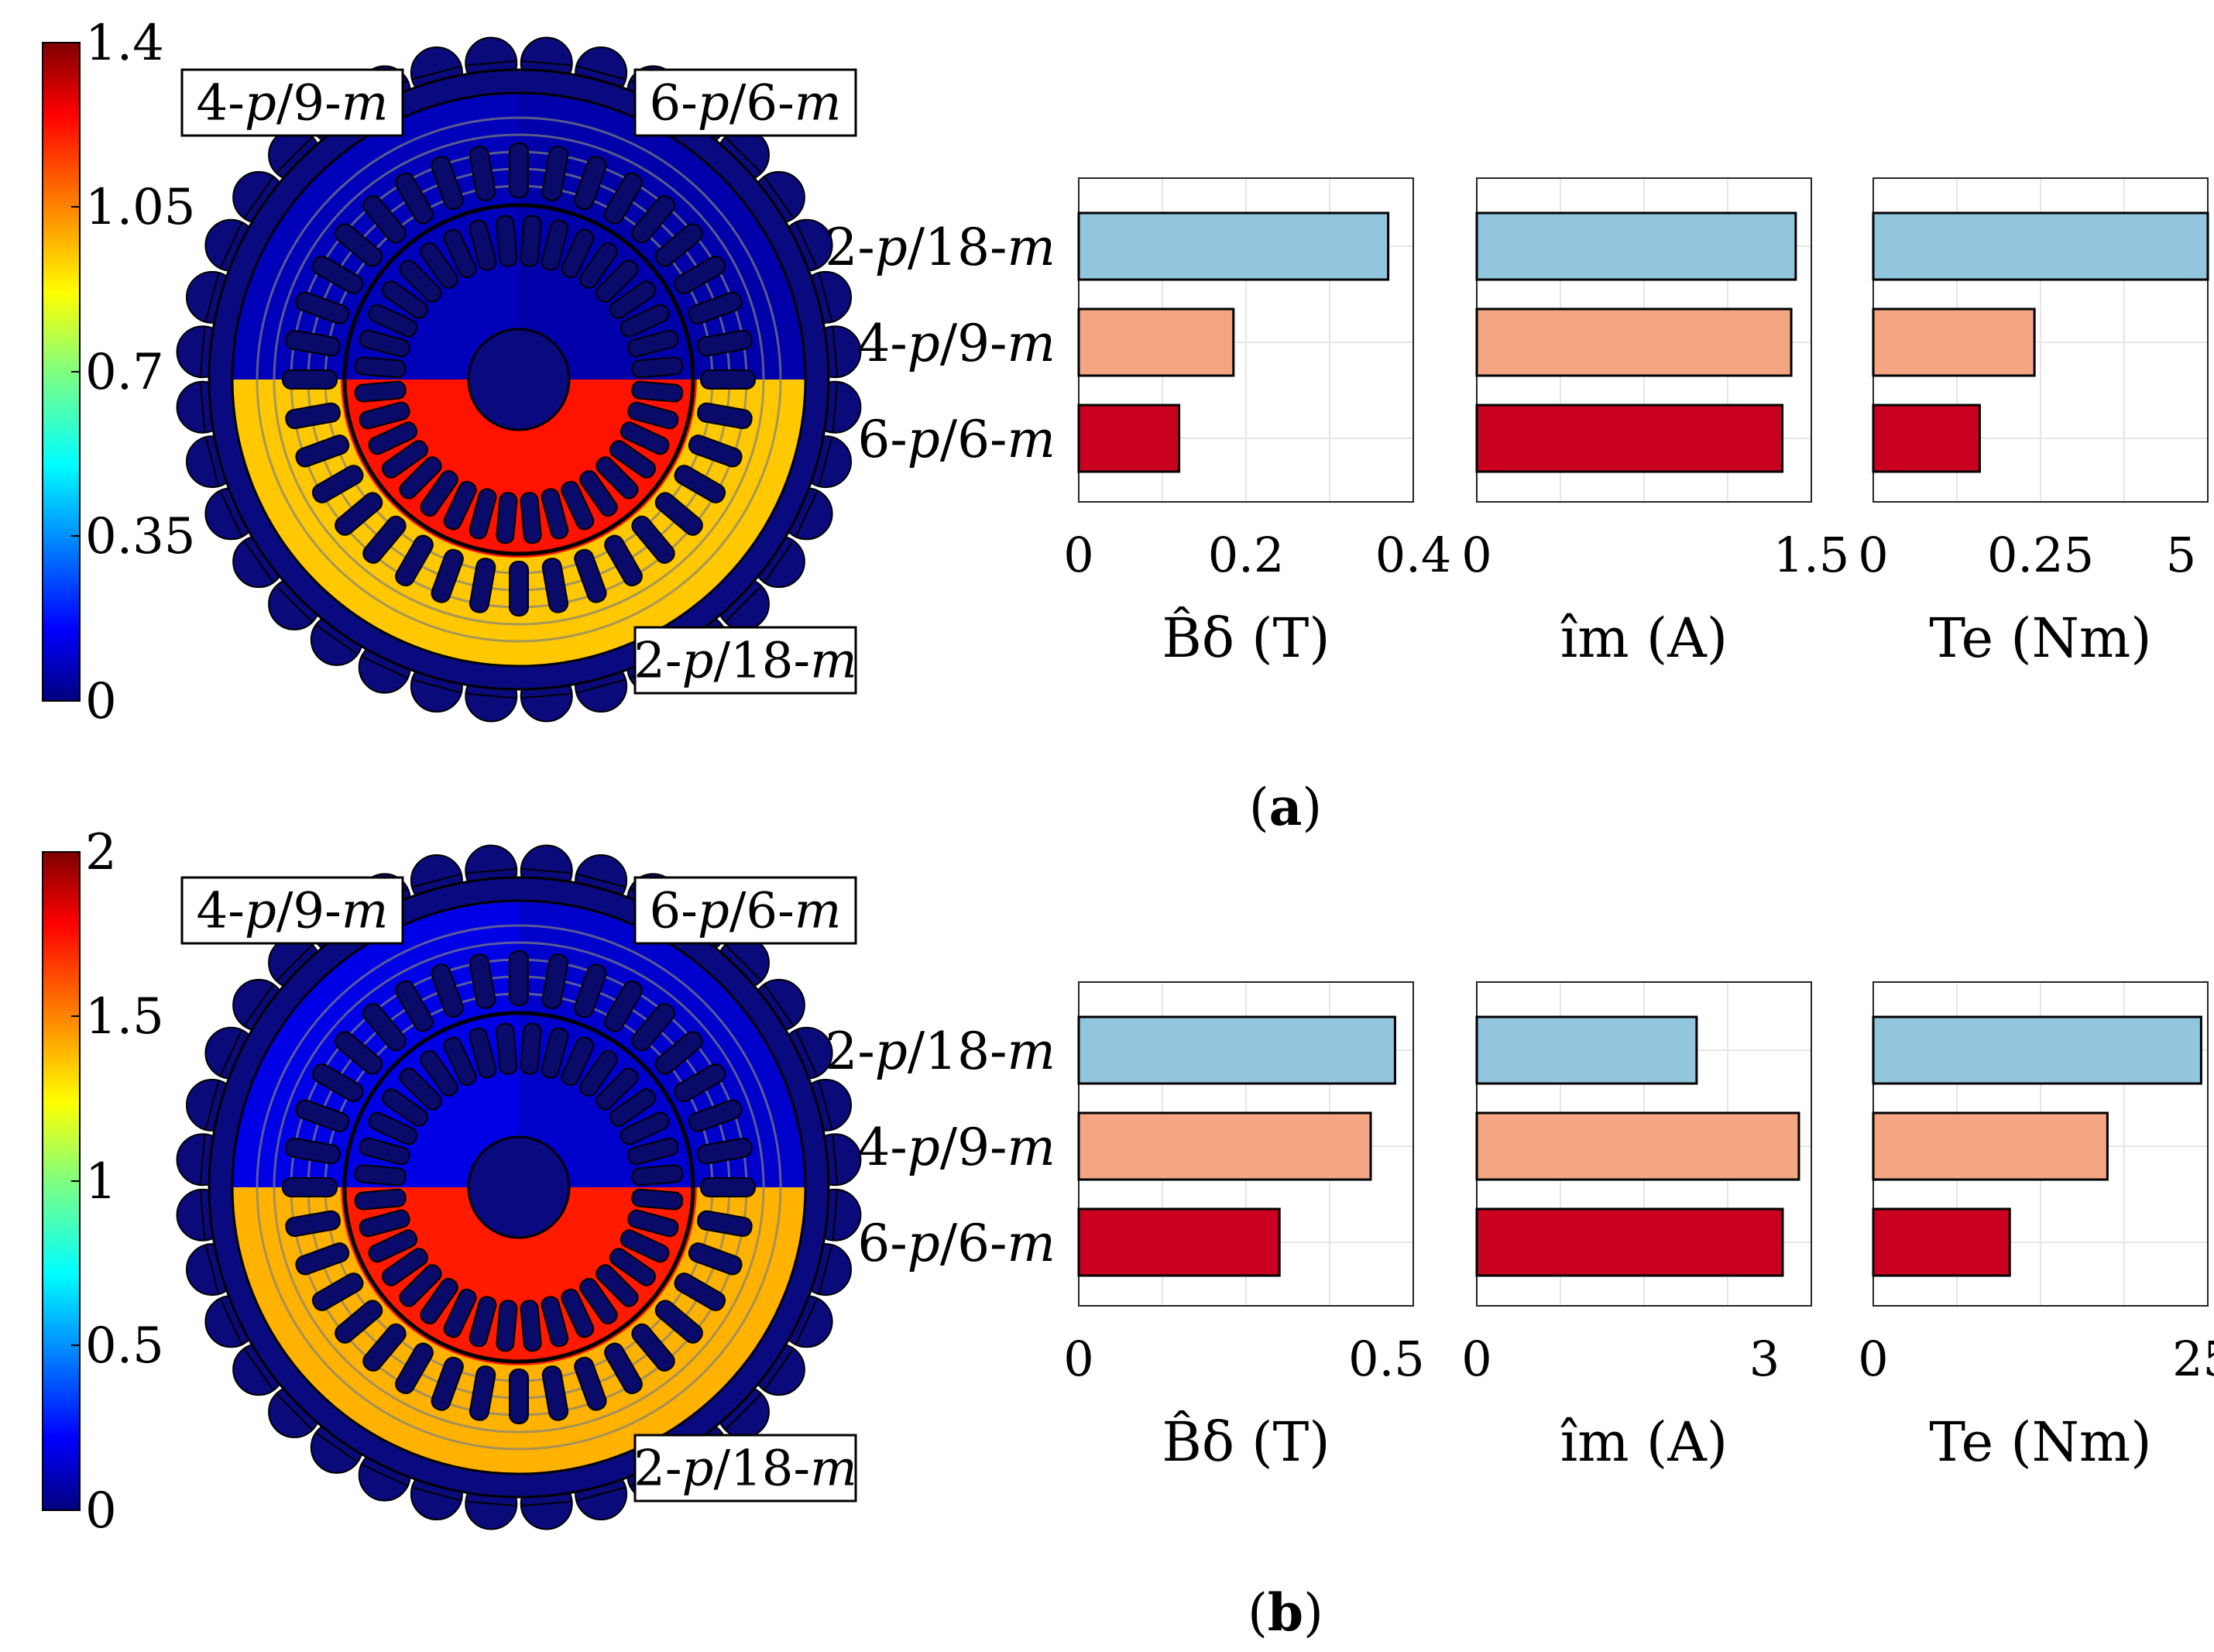 This screenshot has height=1652, width=2214. Describe the element at coordinates (2036, 1227) in the screenshot. I see `bar-chart-b-3: 0 25 Te (Nm)` at that location.